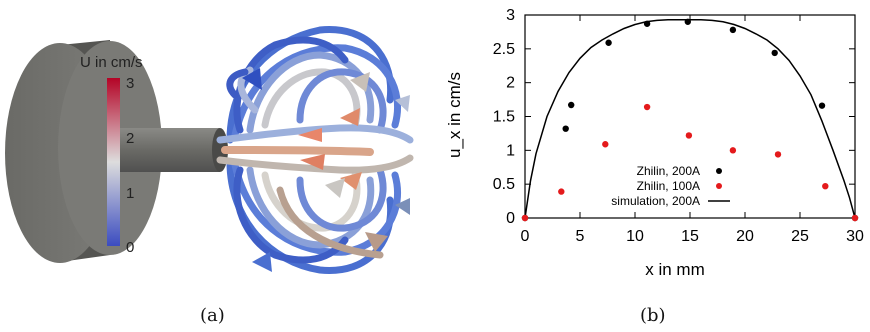 The image size is (870, 332). I want to click on y-tick-label: 1.5, so click(504, 117).